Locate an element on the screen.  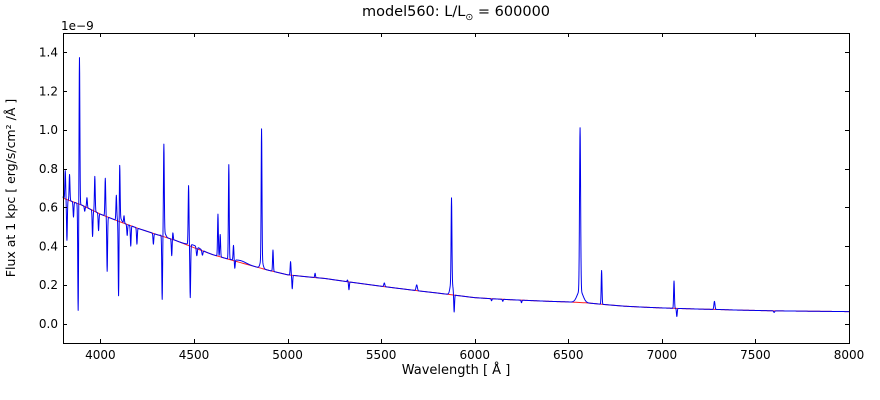
sun-symbol: ⊙ is located at coordinates (469, 17).